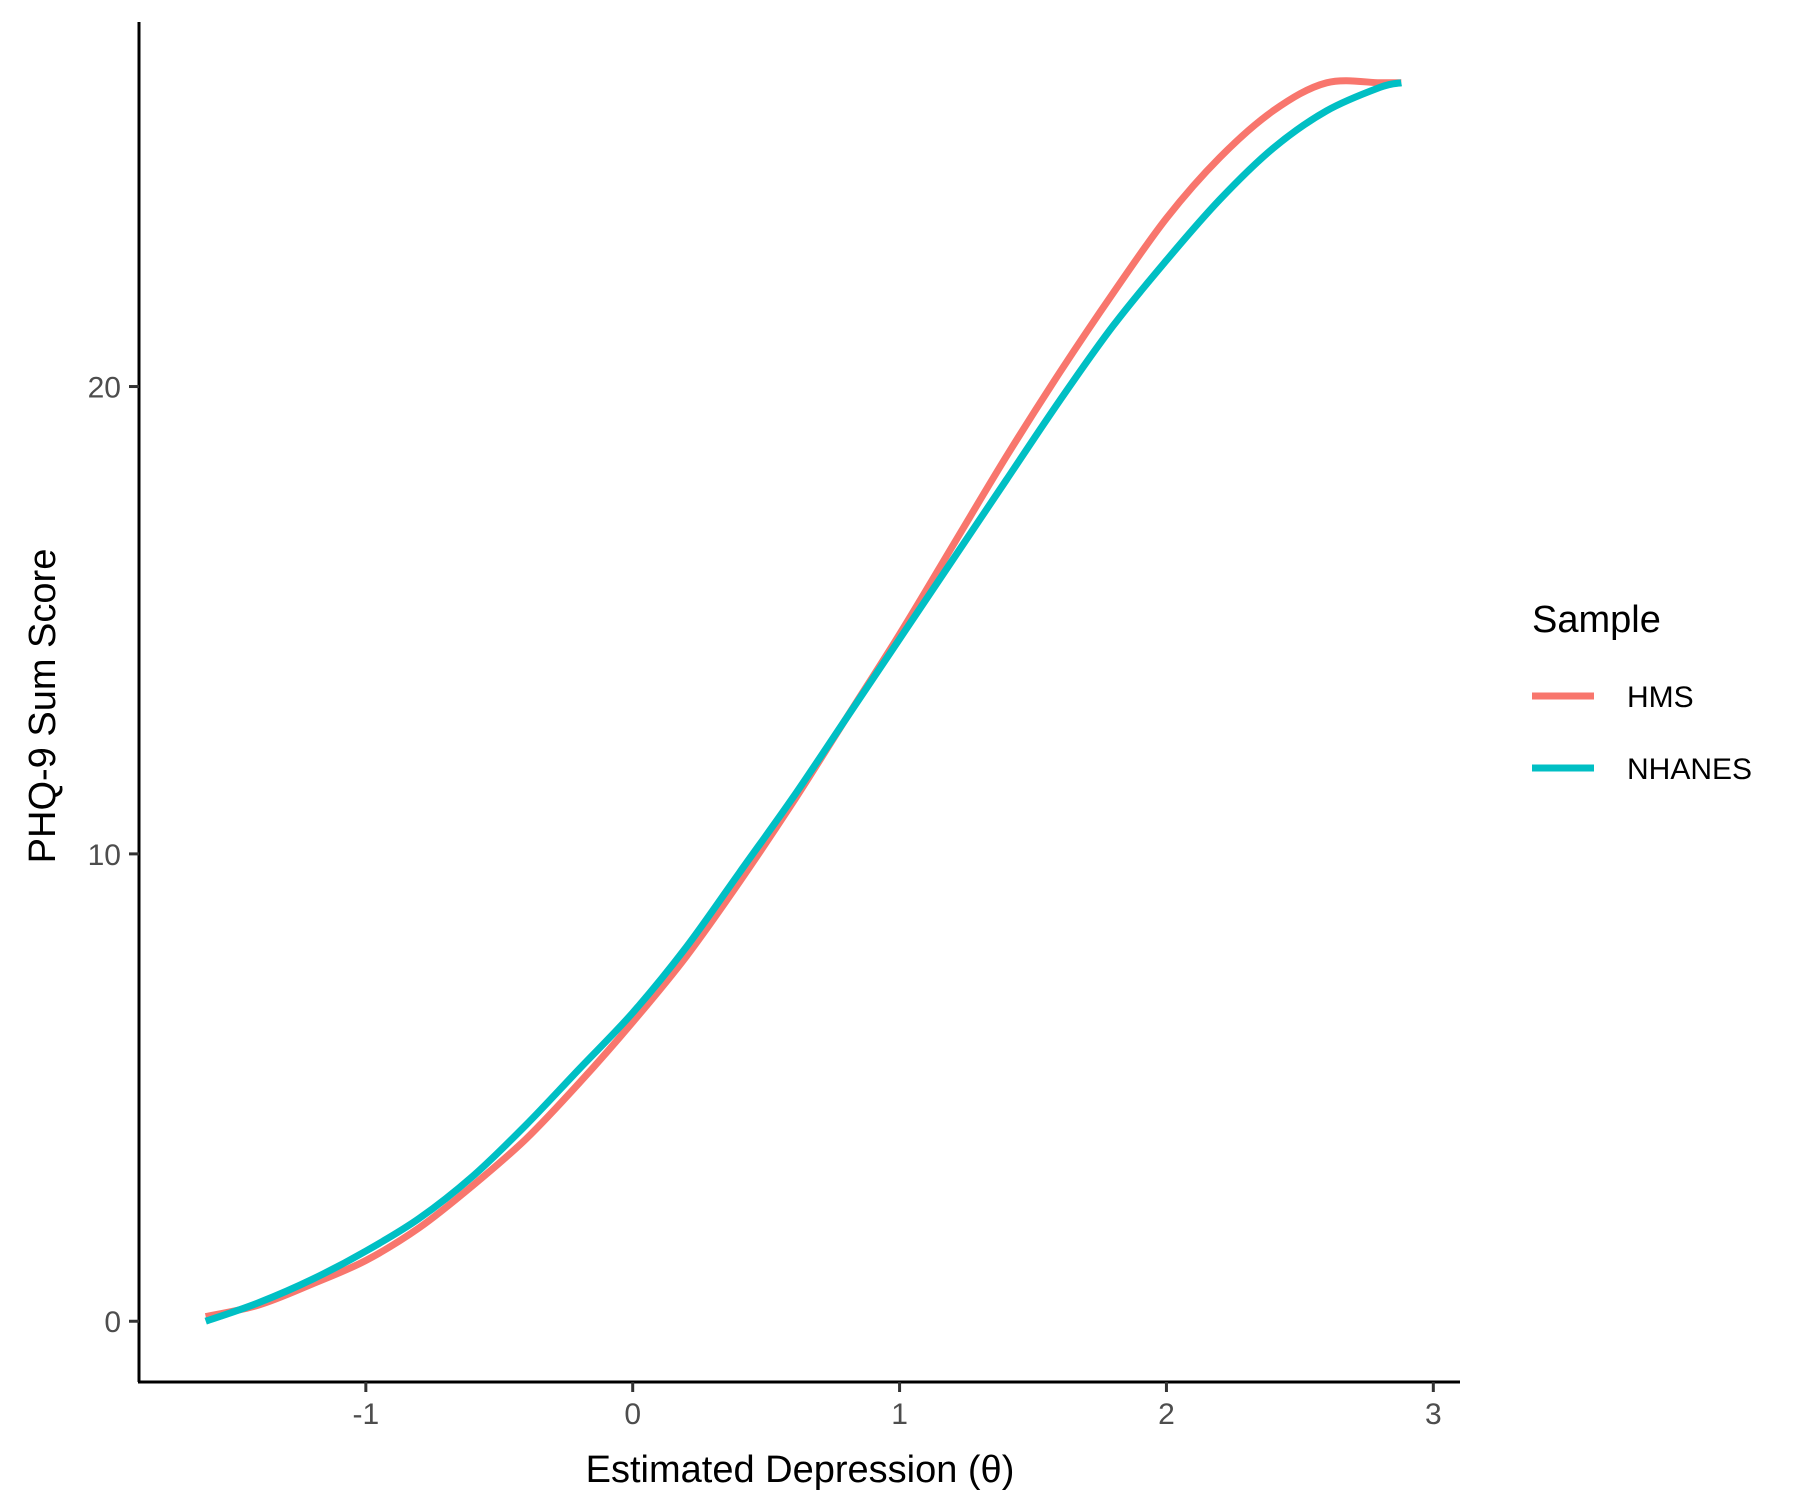  I want to click on y-tick-label: 20, so click(104, 388).